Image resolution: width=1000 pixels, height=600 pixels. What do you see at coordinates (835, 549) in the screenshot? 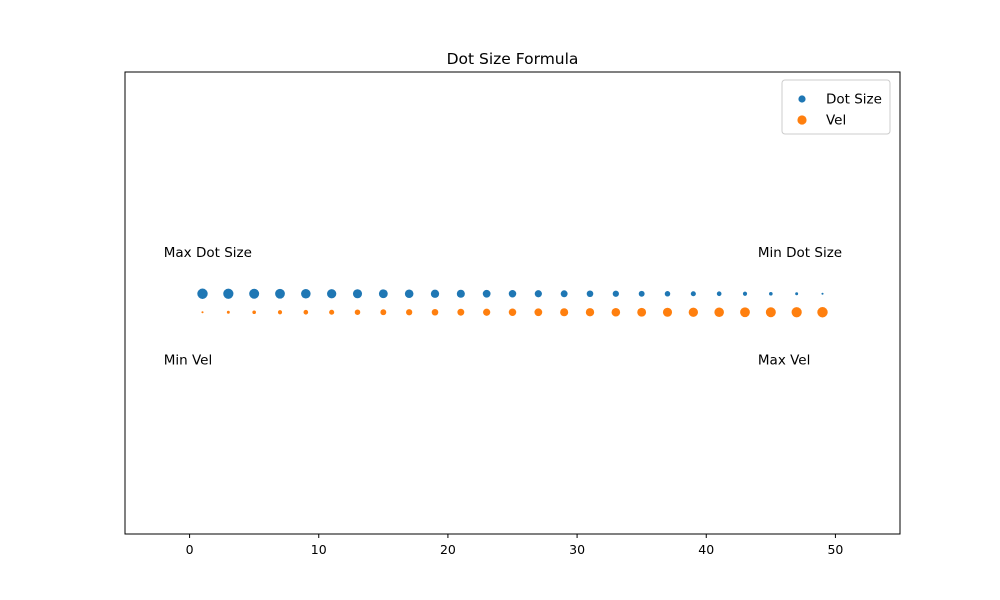
I see `x-tick-label: 50` at bounding box center [835, 549].